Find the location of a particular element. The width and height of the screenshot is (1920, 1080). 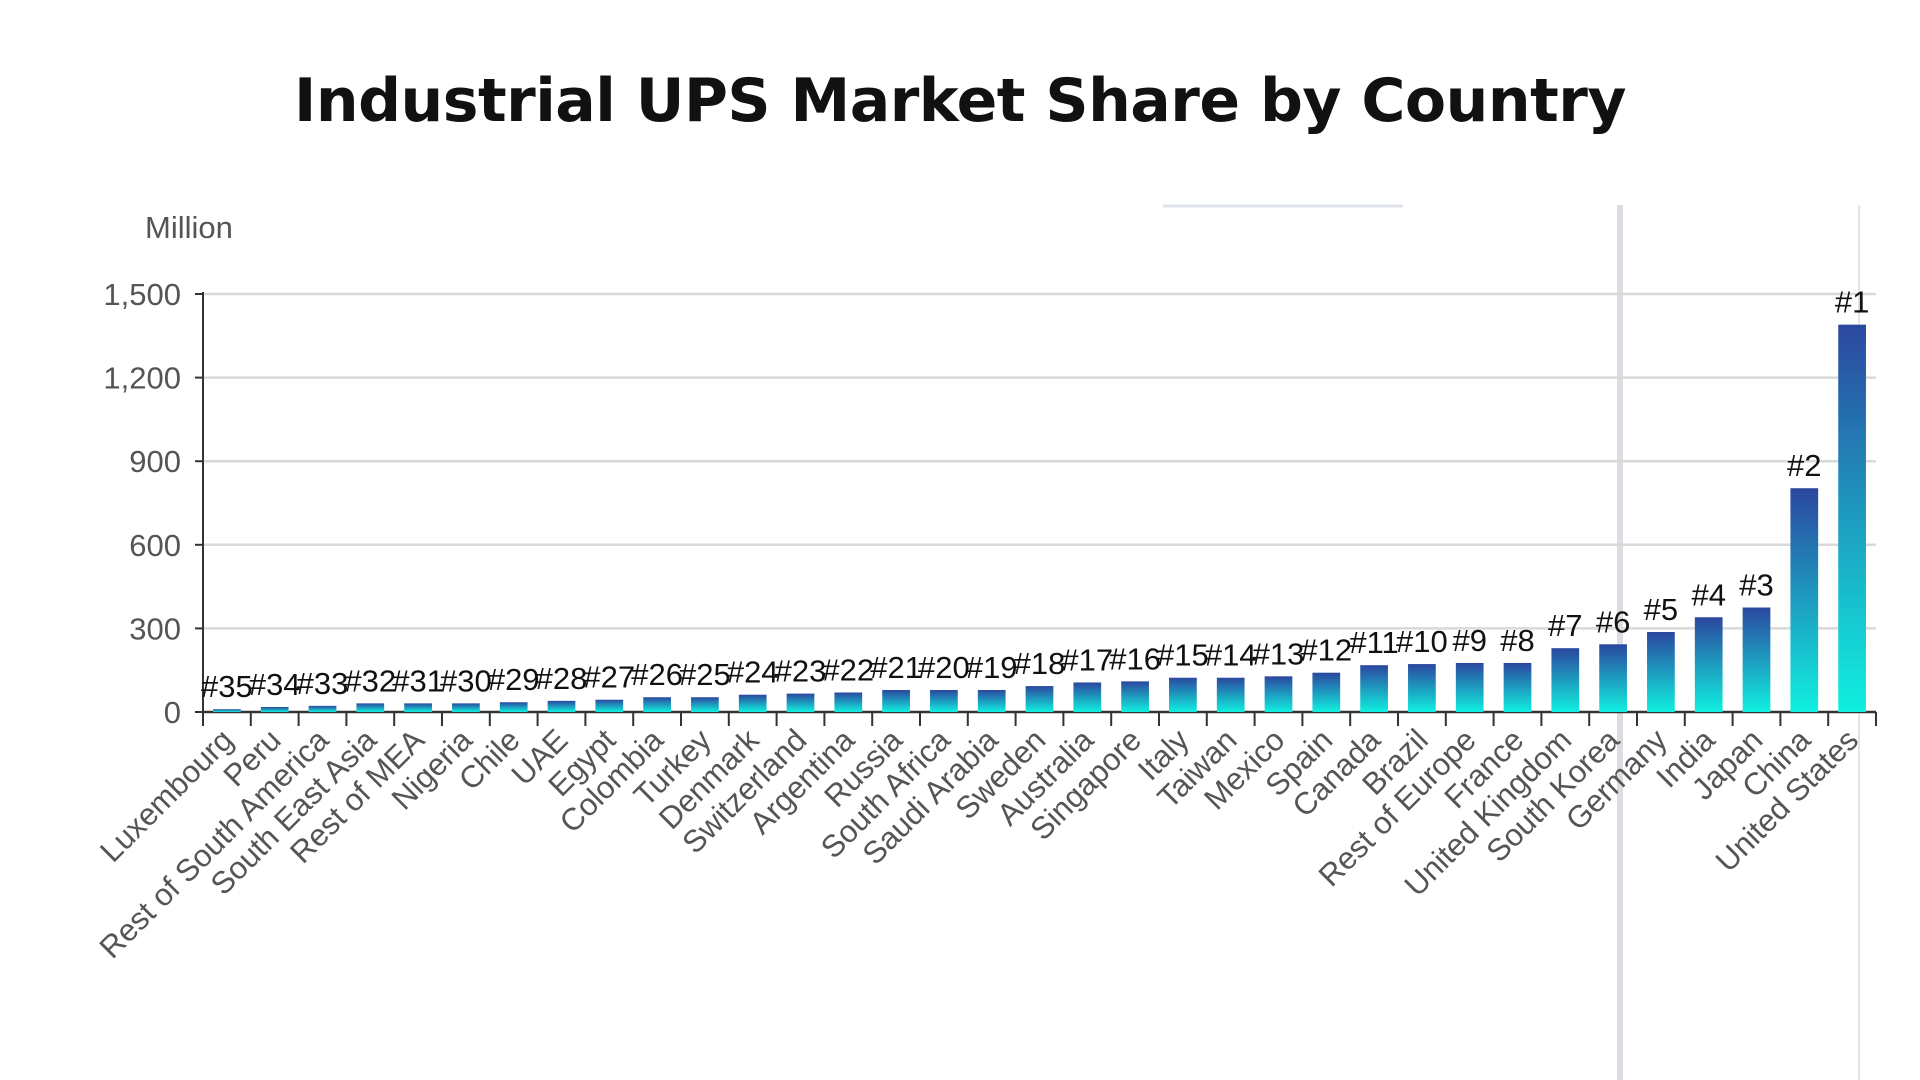

bar-peru is located at coordinates (274, 709).